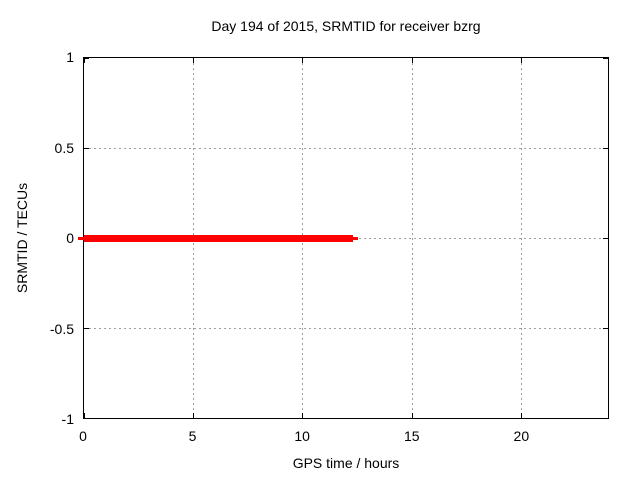 The height and width of the screenshot is (480, 640). I want to click on x-tick-label: 5, so click(192, 436).